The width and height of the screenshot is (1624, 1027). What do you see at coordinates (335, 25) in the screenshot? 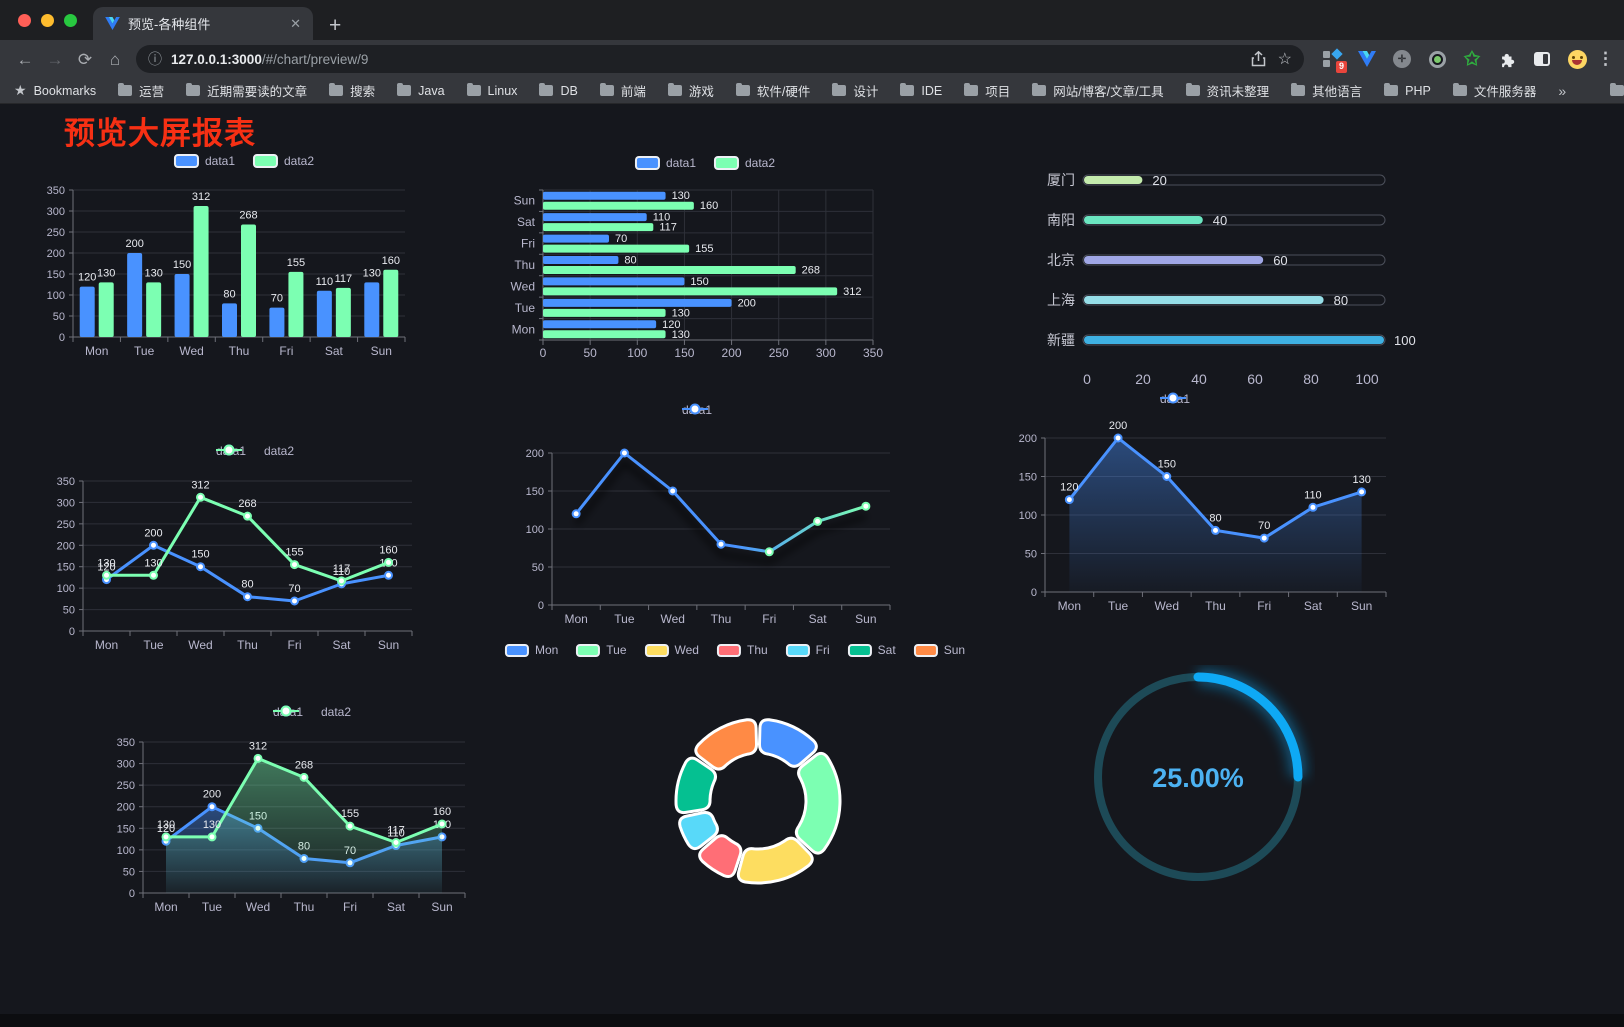
I see `new-tab-button: +` at bounding box center [335, 25].